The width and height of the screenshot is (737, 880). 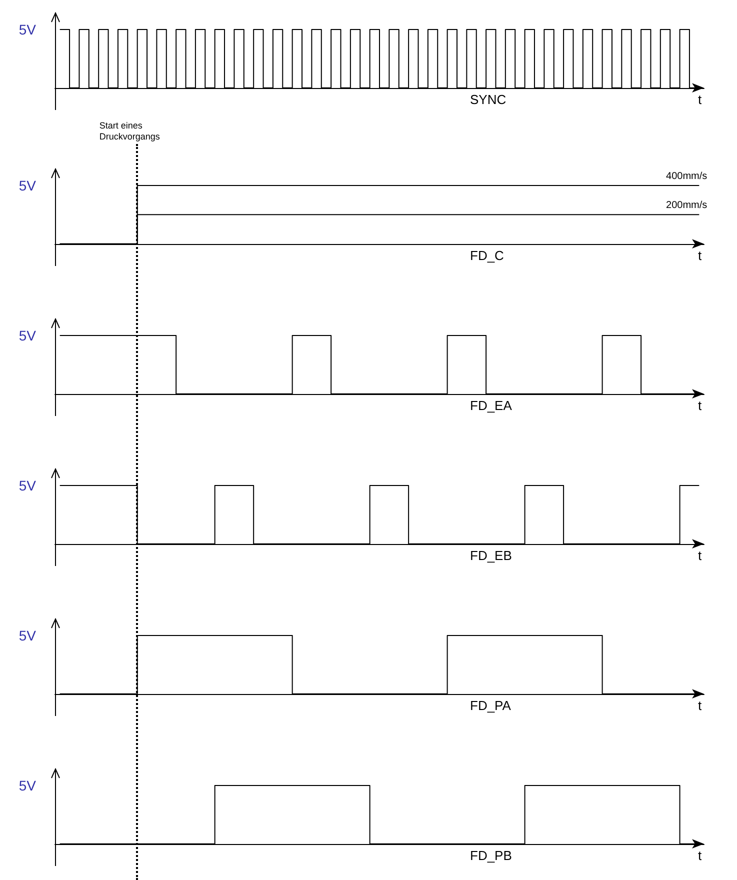 I want to click on text: Start eines Druckvorgangs, so click(x=129, y=131).